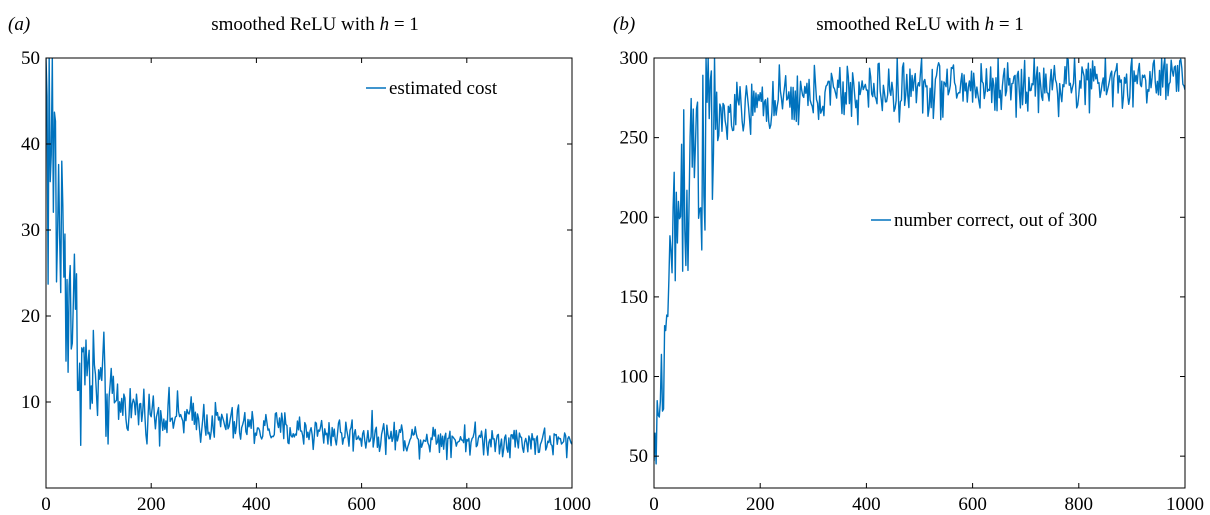 This screenshot has width=1210, height=515. I want to click on panel-label: (a), so click(19, 24).